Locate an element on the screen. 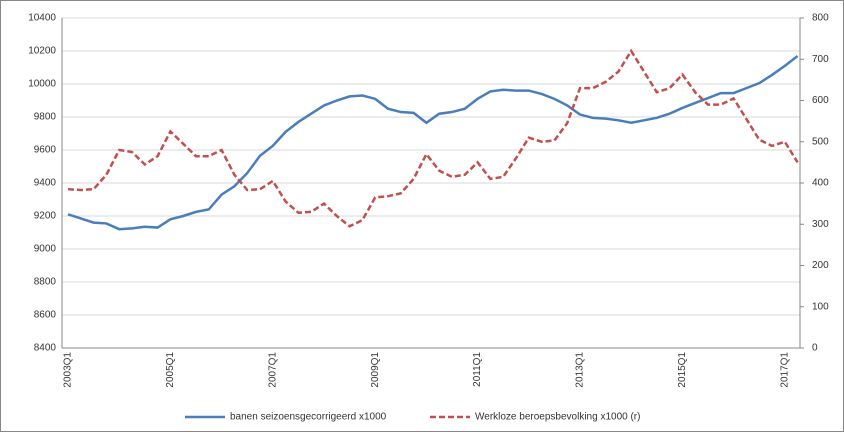  y2-tick-label: 800 is located at coordinates (820, 18).